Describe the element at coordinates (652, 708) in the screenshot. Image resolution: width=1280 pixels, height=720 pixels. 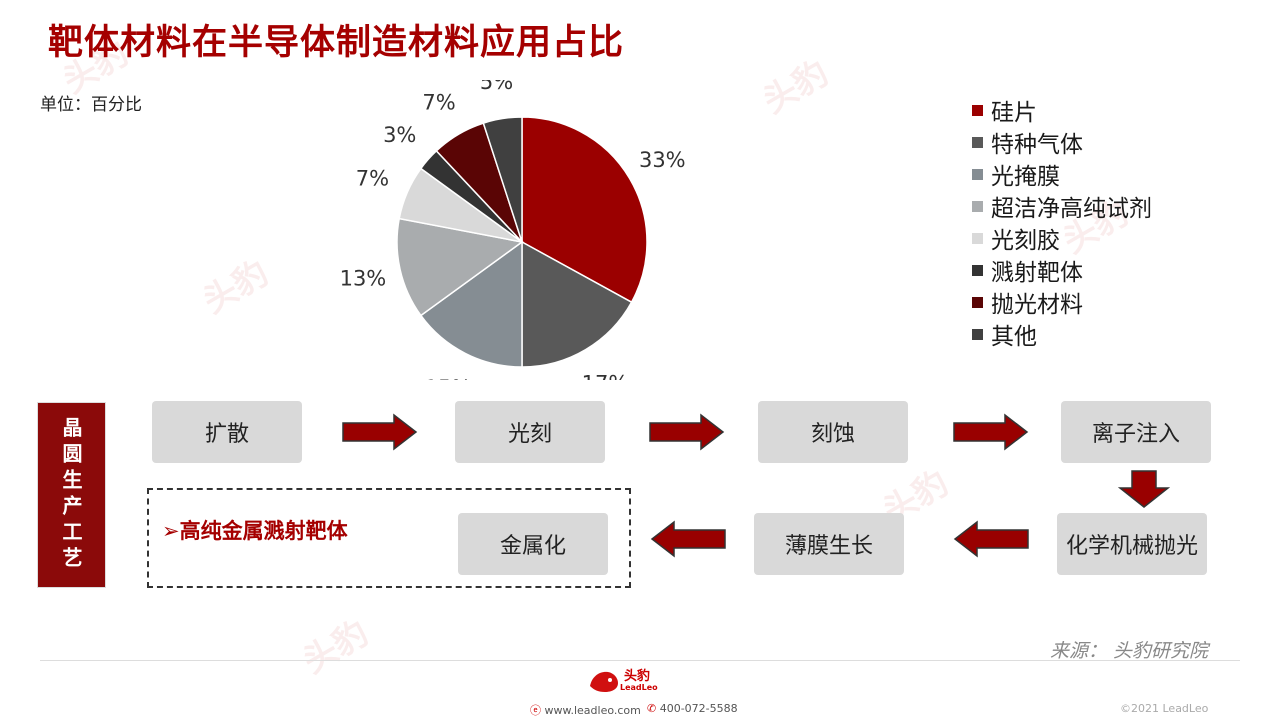
I see `phone-icon: ✆` at that location.